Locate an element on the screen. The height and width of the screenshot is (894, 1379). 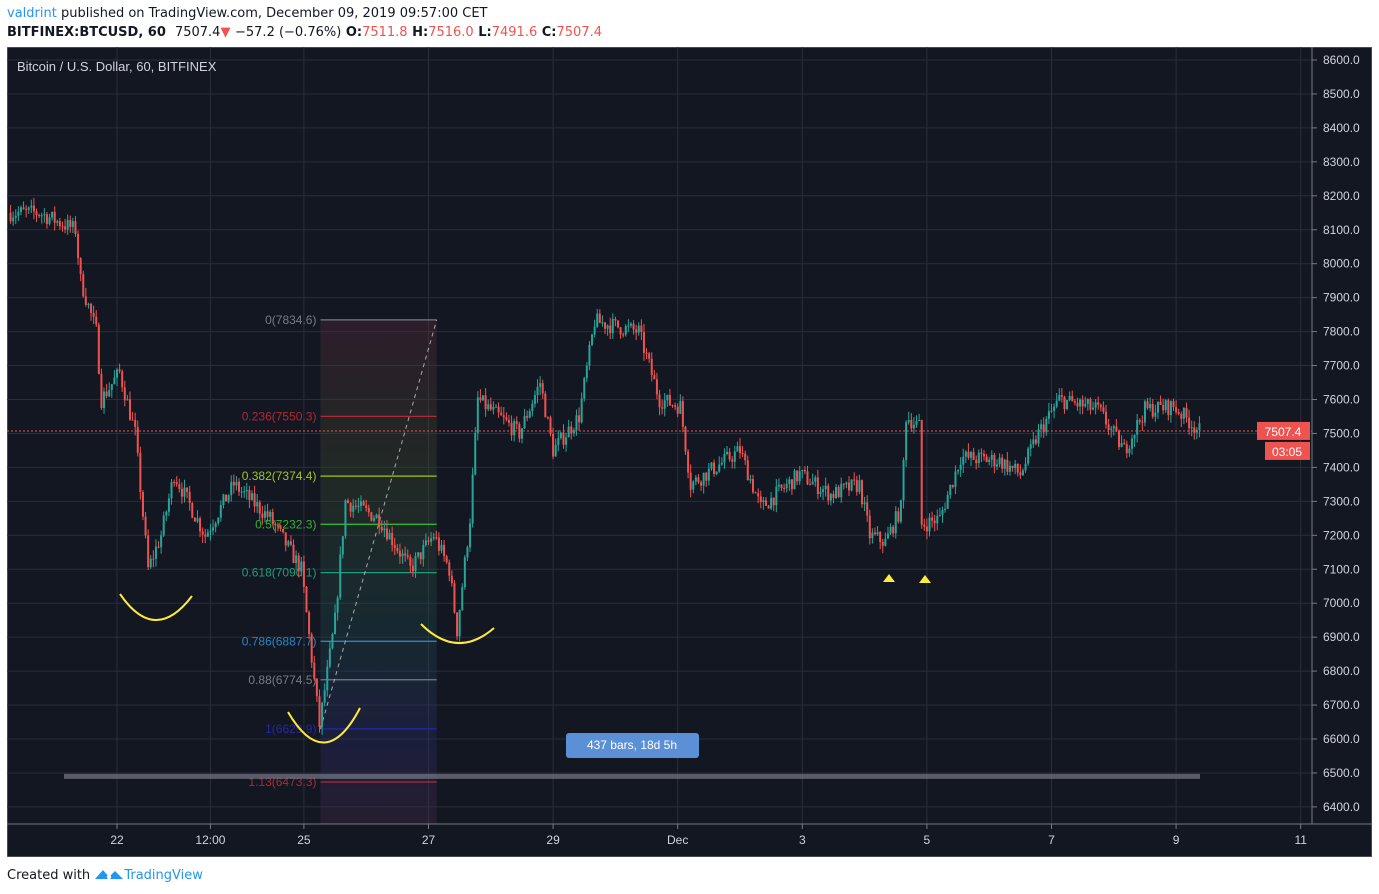
tradingview-link: TradingView is located at coordinates (163, 875).